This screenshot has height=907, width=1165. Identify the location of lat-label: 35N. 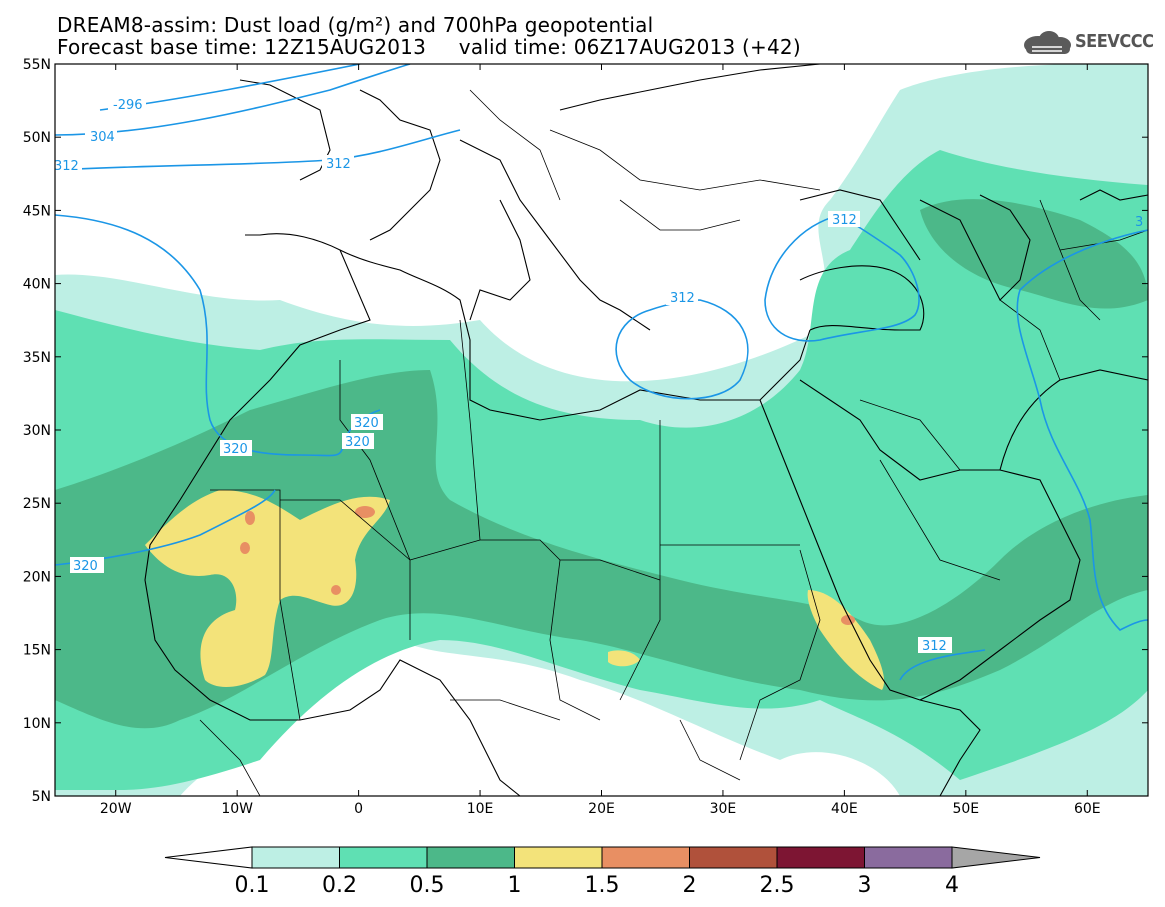
(37, 358).